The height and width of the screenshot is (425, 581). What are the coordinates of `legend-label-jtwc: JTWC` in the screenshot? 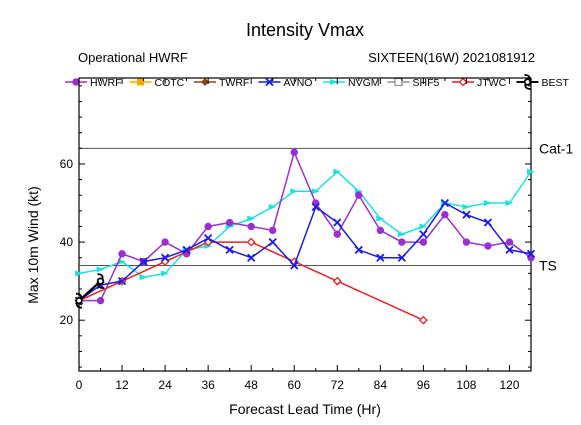 It's located at (492, 83).